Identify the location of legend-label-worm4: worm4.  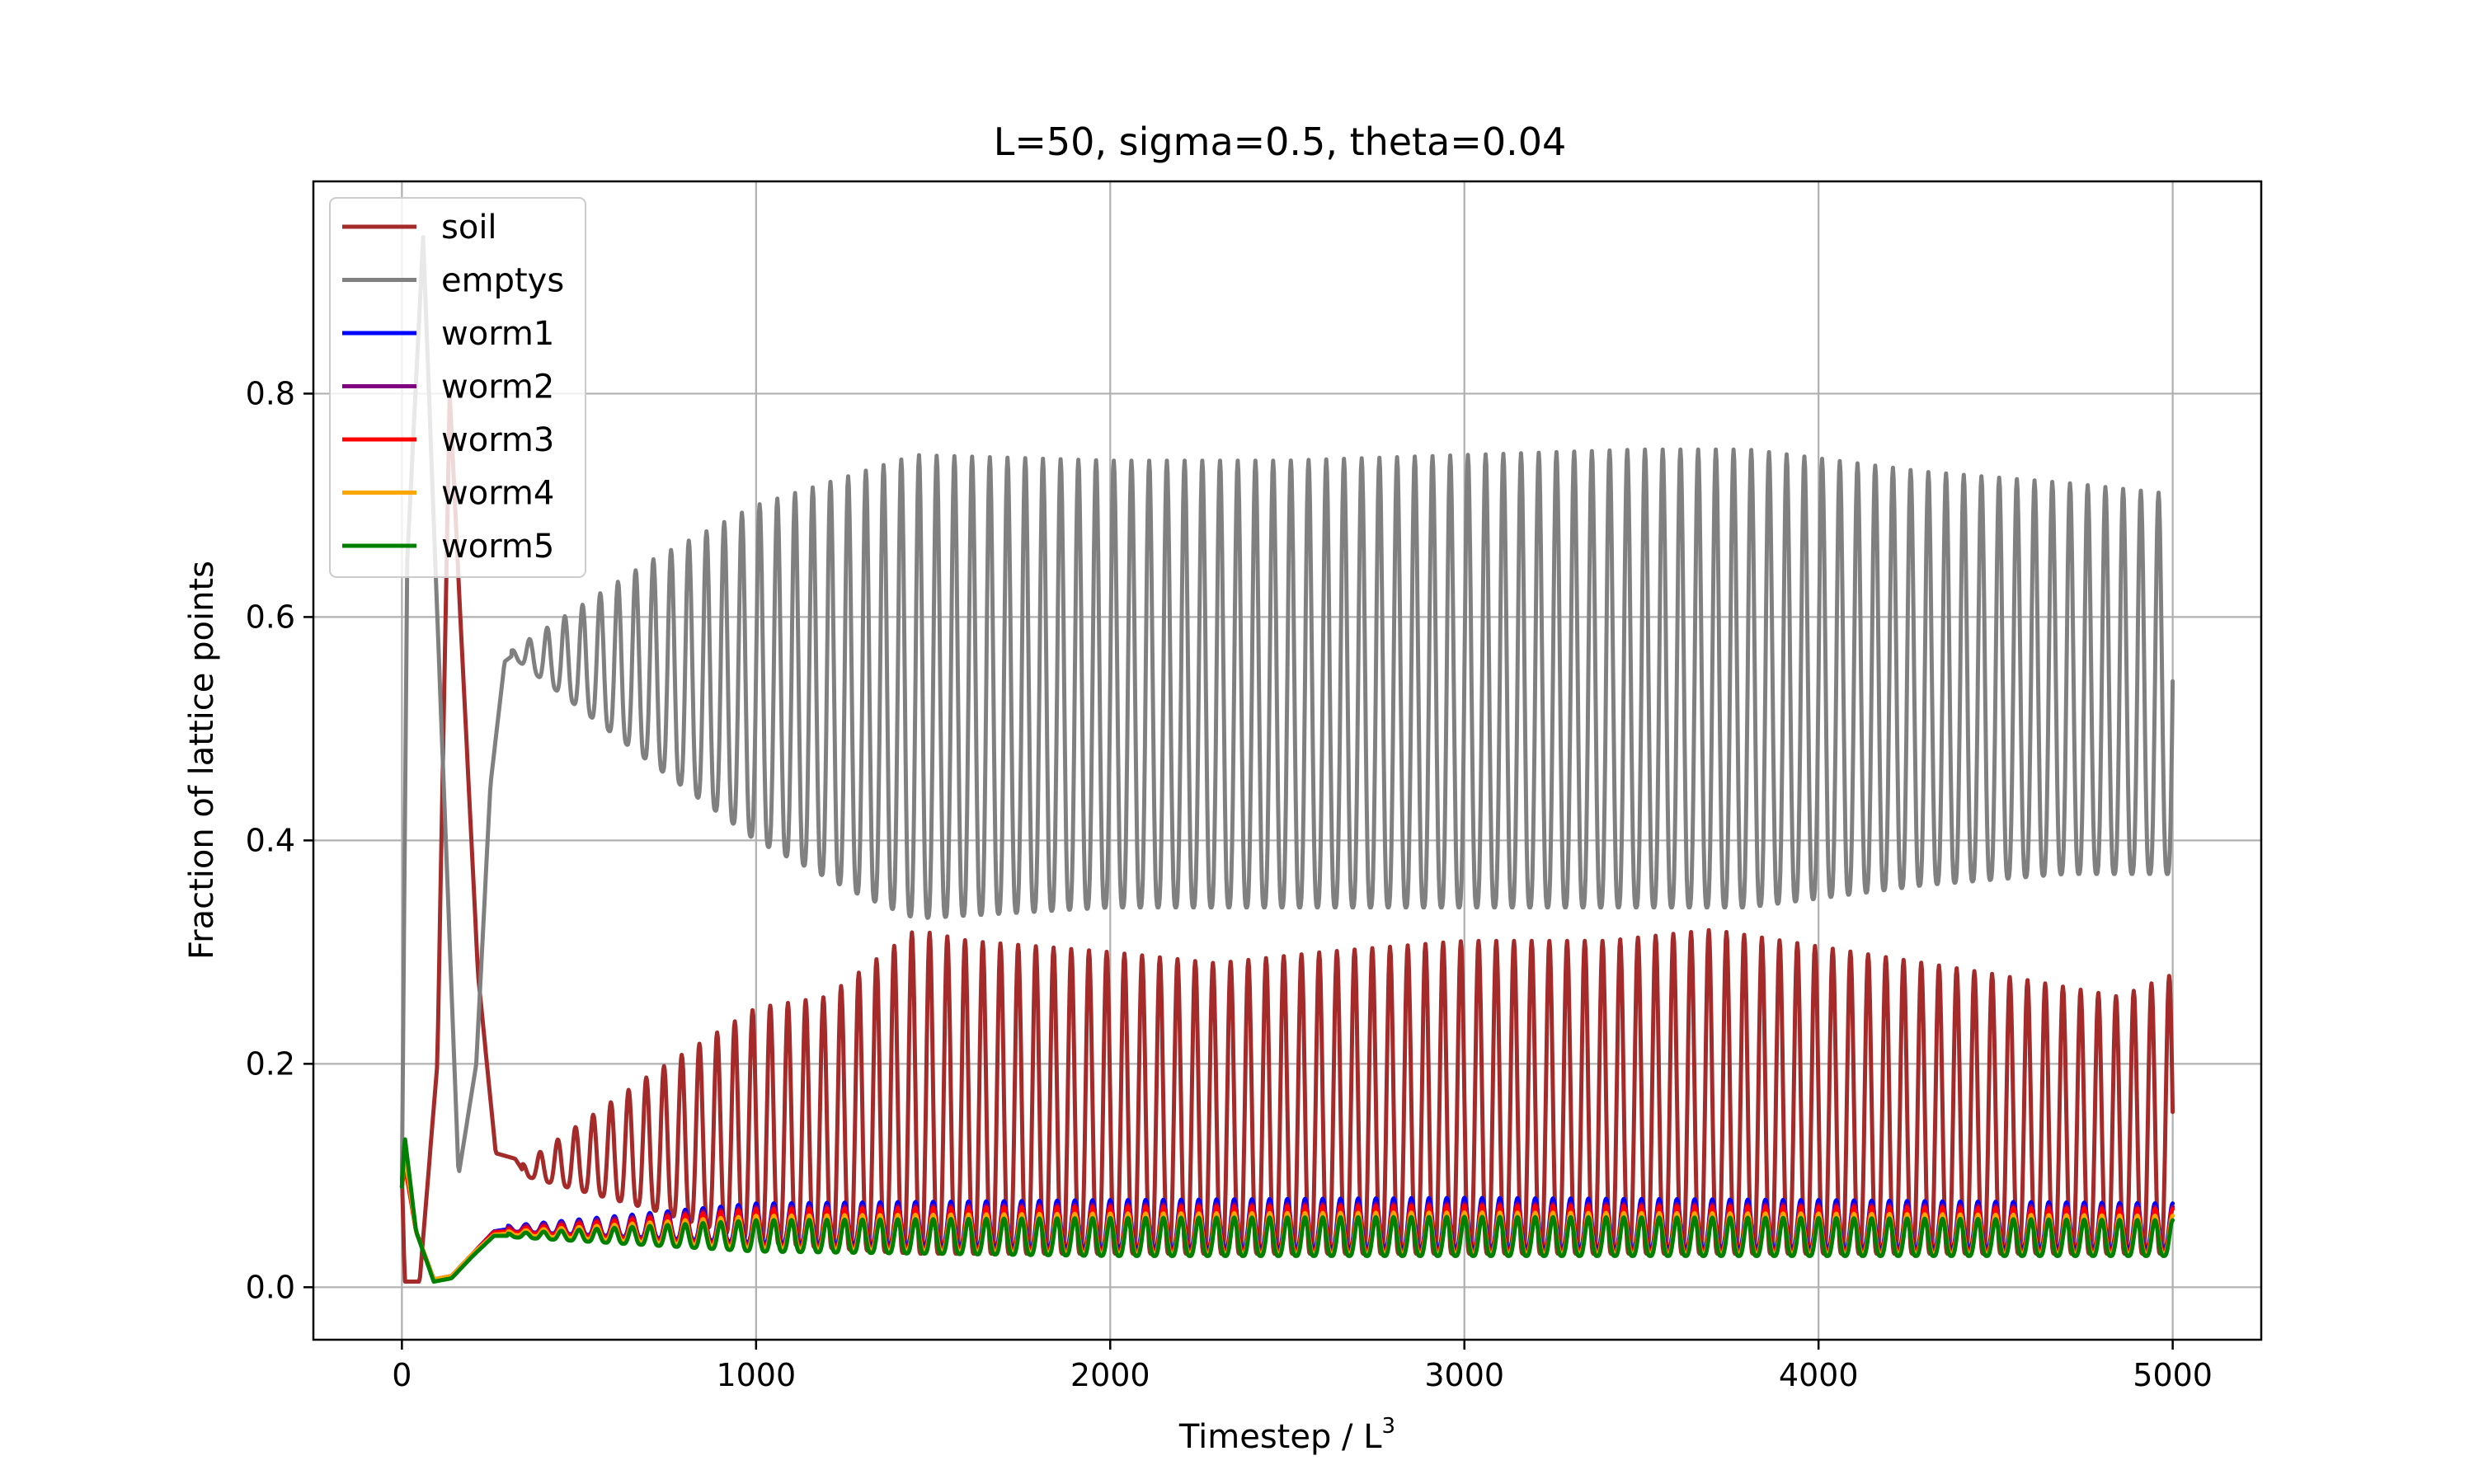
(497, 494).